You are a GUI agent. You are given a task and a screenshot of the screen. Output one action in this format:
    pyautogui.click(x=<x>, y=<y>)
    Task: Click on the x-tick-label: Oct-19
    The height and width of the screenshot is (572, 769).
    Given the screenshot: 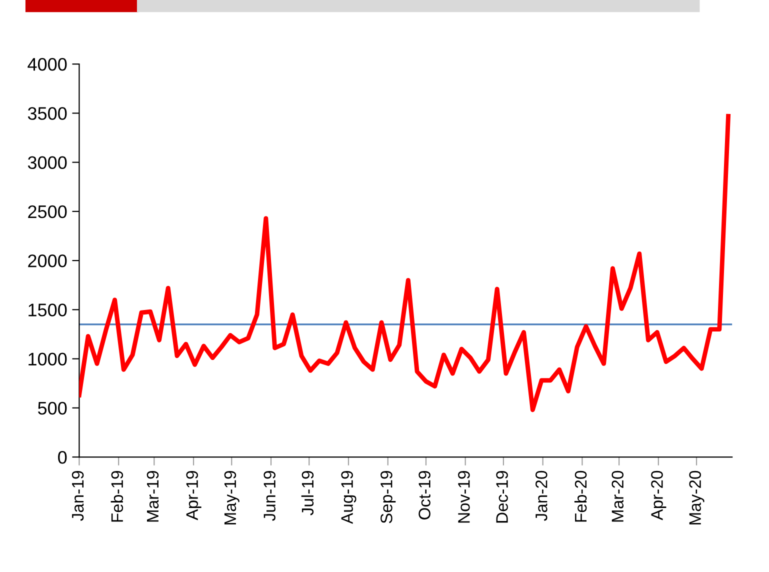 What is the action you would take?
    pyautogui.click(x=424, y=495)
    